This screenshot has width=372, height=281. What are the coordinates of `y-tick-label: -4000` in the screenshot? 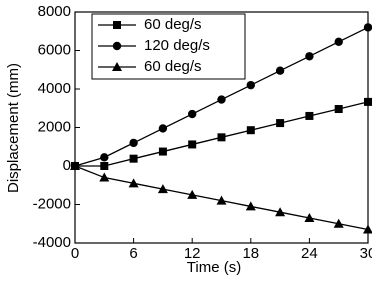 It's located at (52, 242).